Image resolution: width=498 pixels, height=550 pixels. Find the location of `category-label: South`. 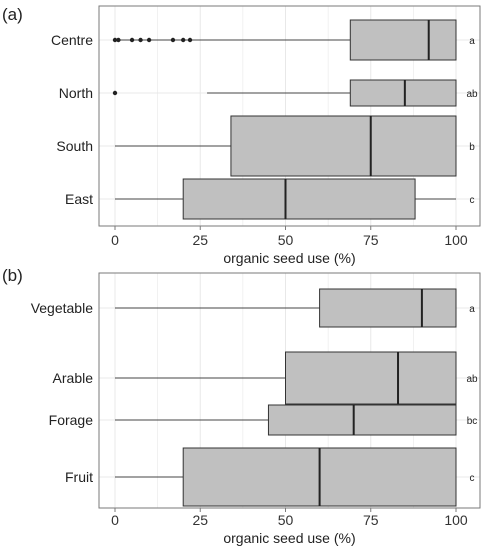

category-label: South is located at coordinates (74, 146).